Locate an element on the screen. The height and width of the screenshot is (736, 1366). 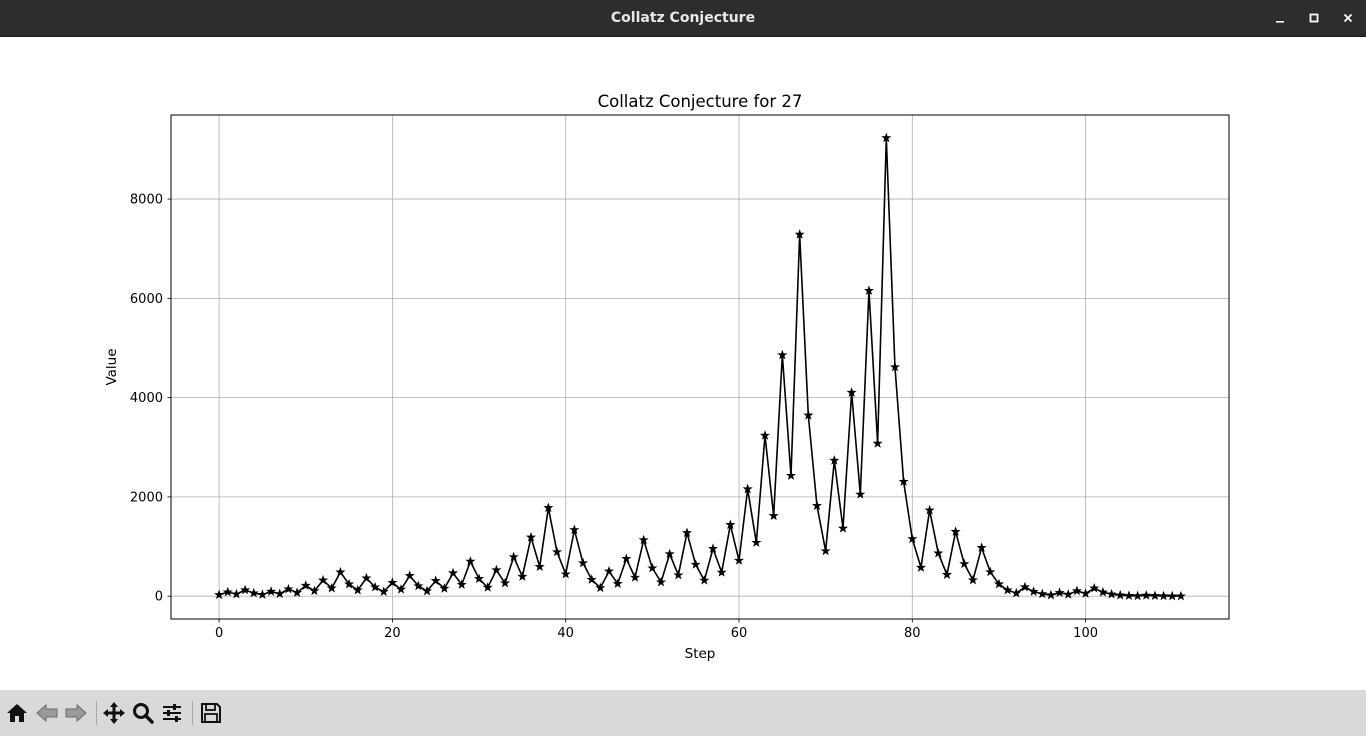
forward-button is located at coordinates (76, 713).